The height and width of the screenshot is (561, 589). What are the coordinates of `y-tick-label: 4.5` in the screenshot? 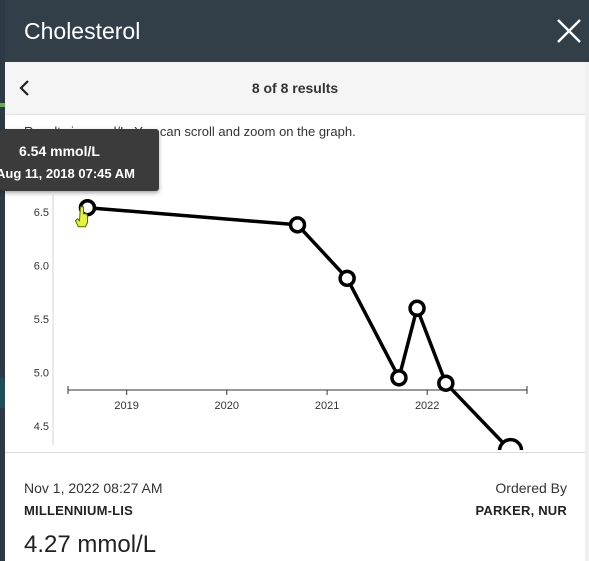 It's located at (41, 427).